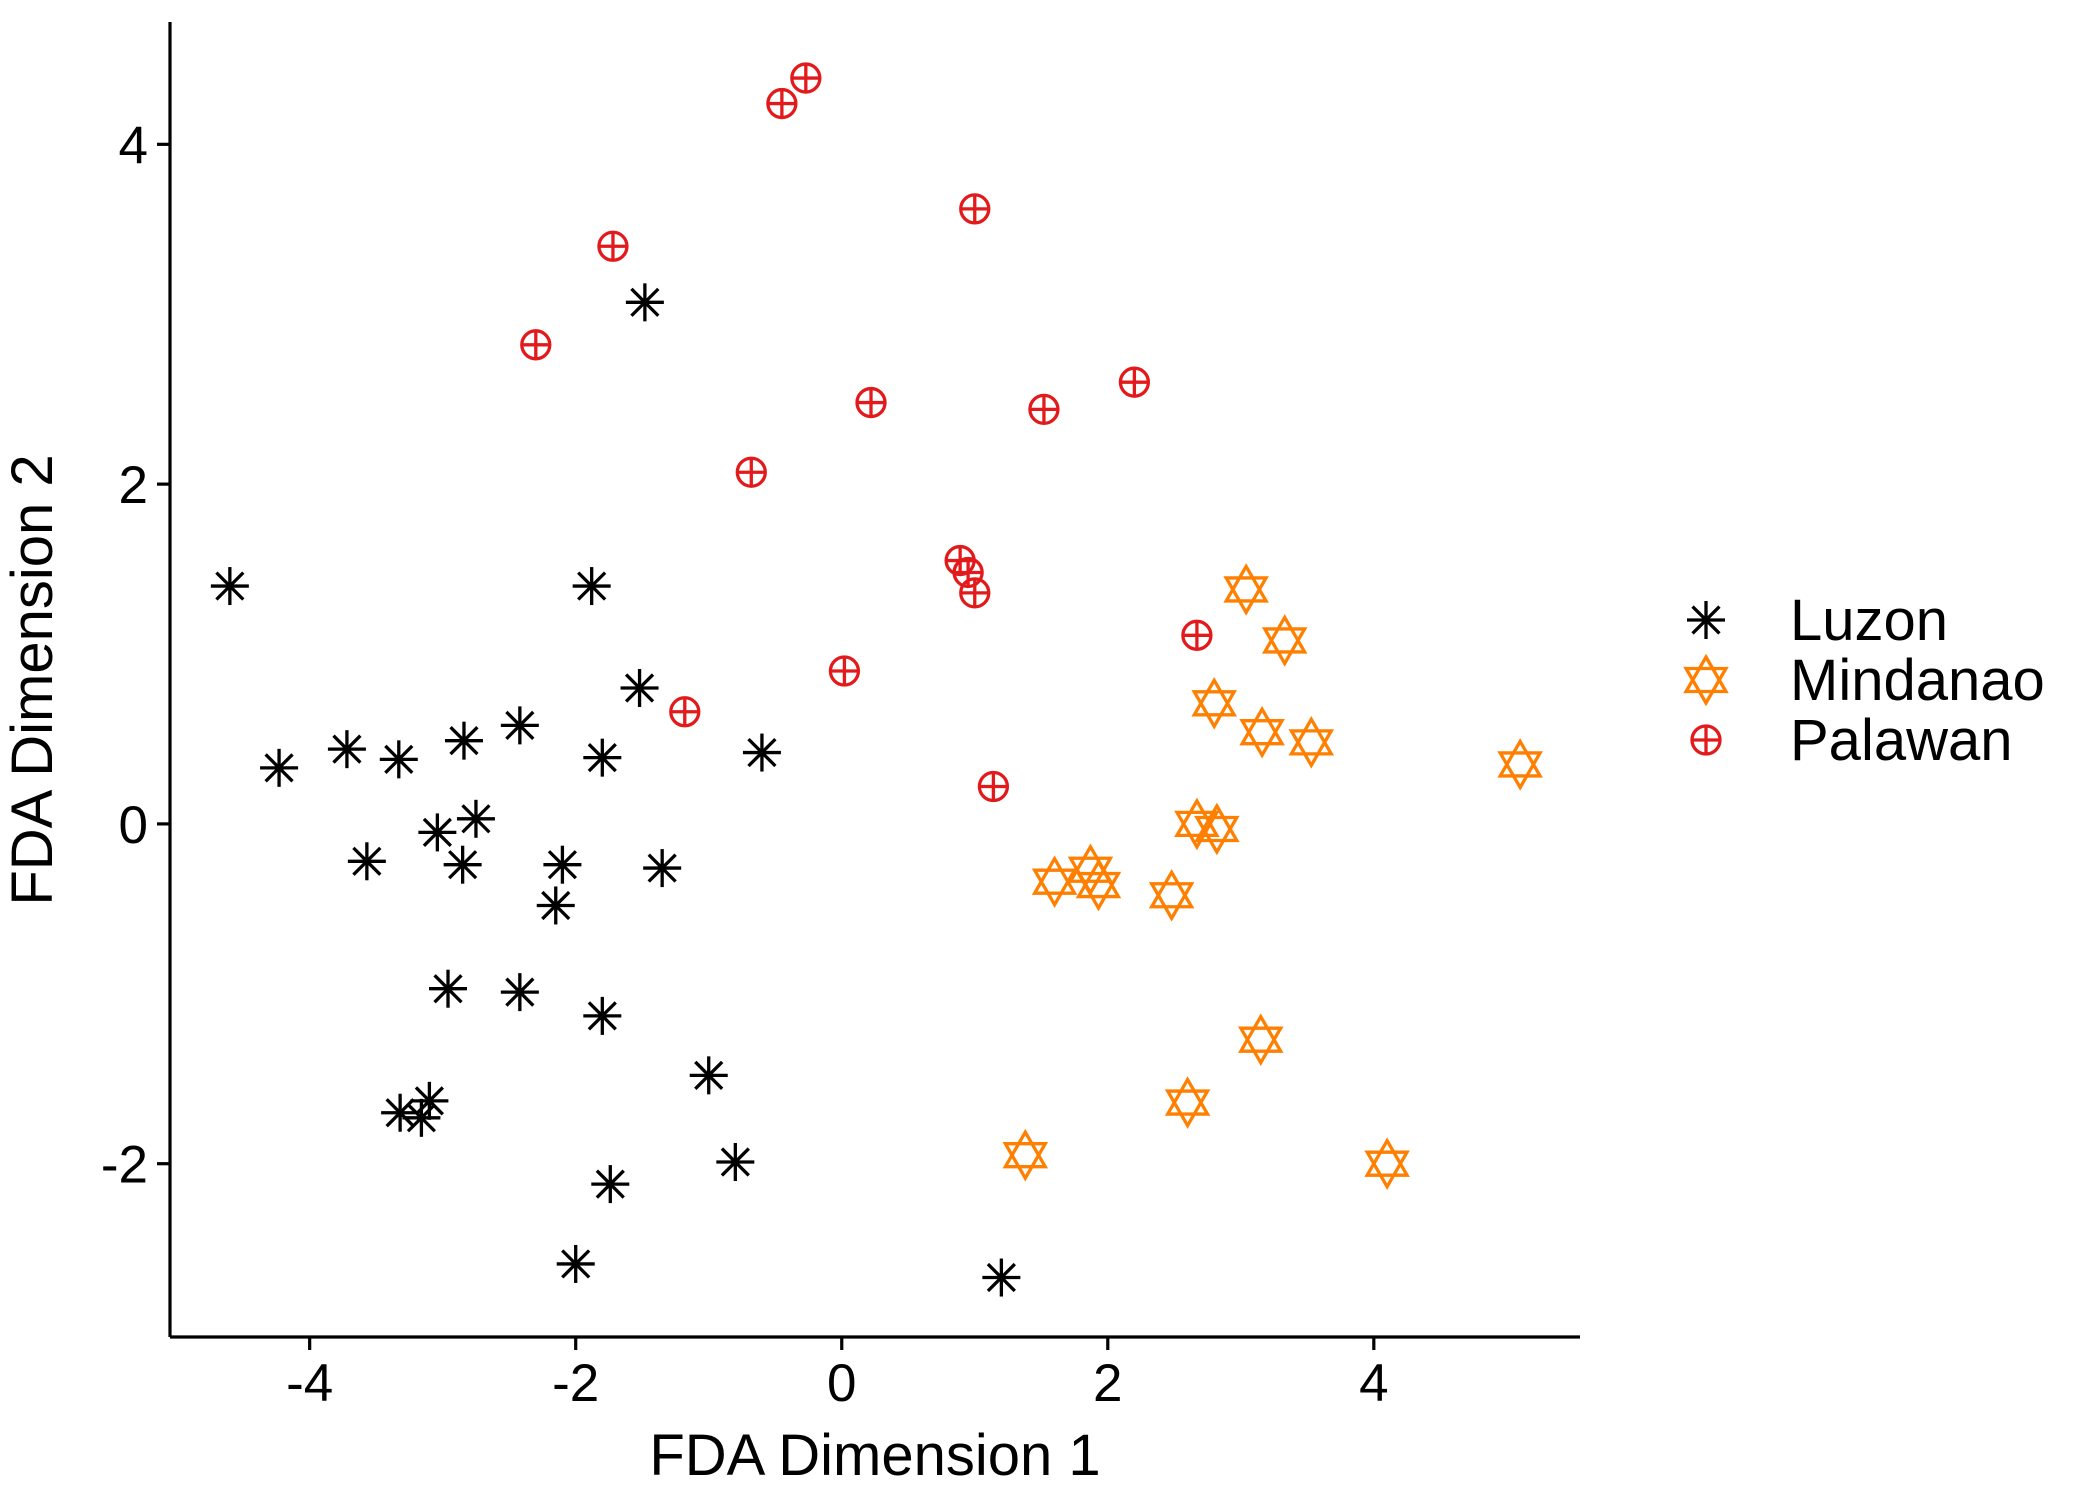 The image size is (2100, 1500). Describe the element at coordinates (133, 485) in the screenshot. I see `y-tick-label: 2` at that location.